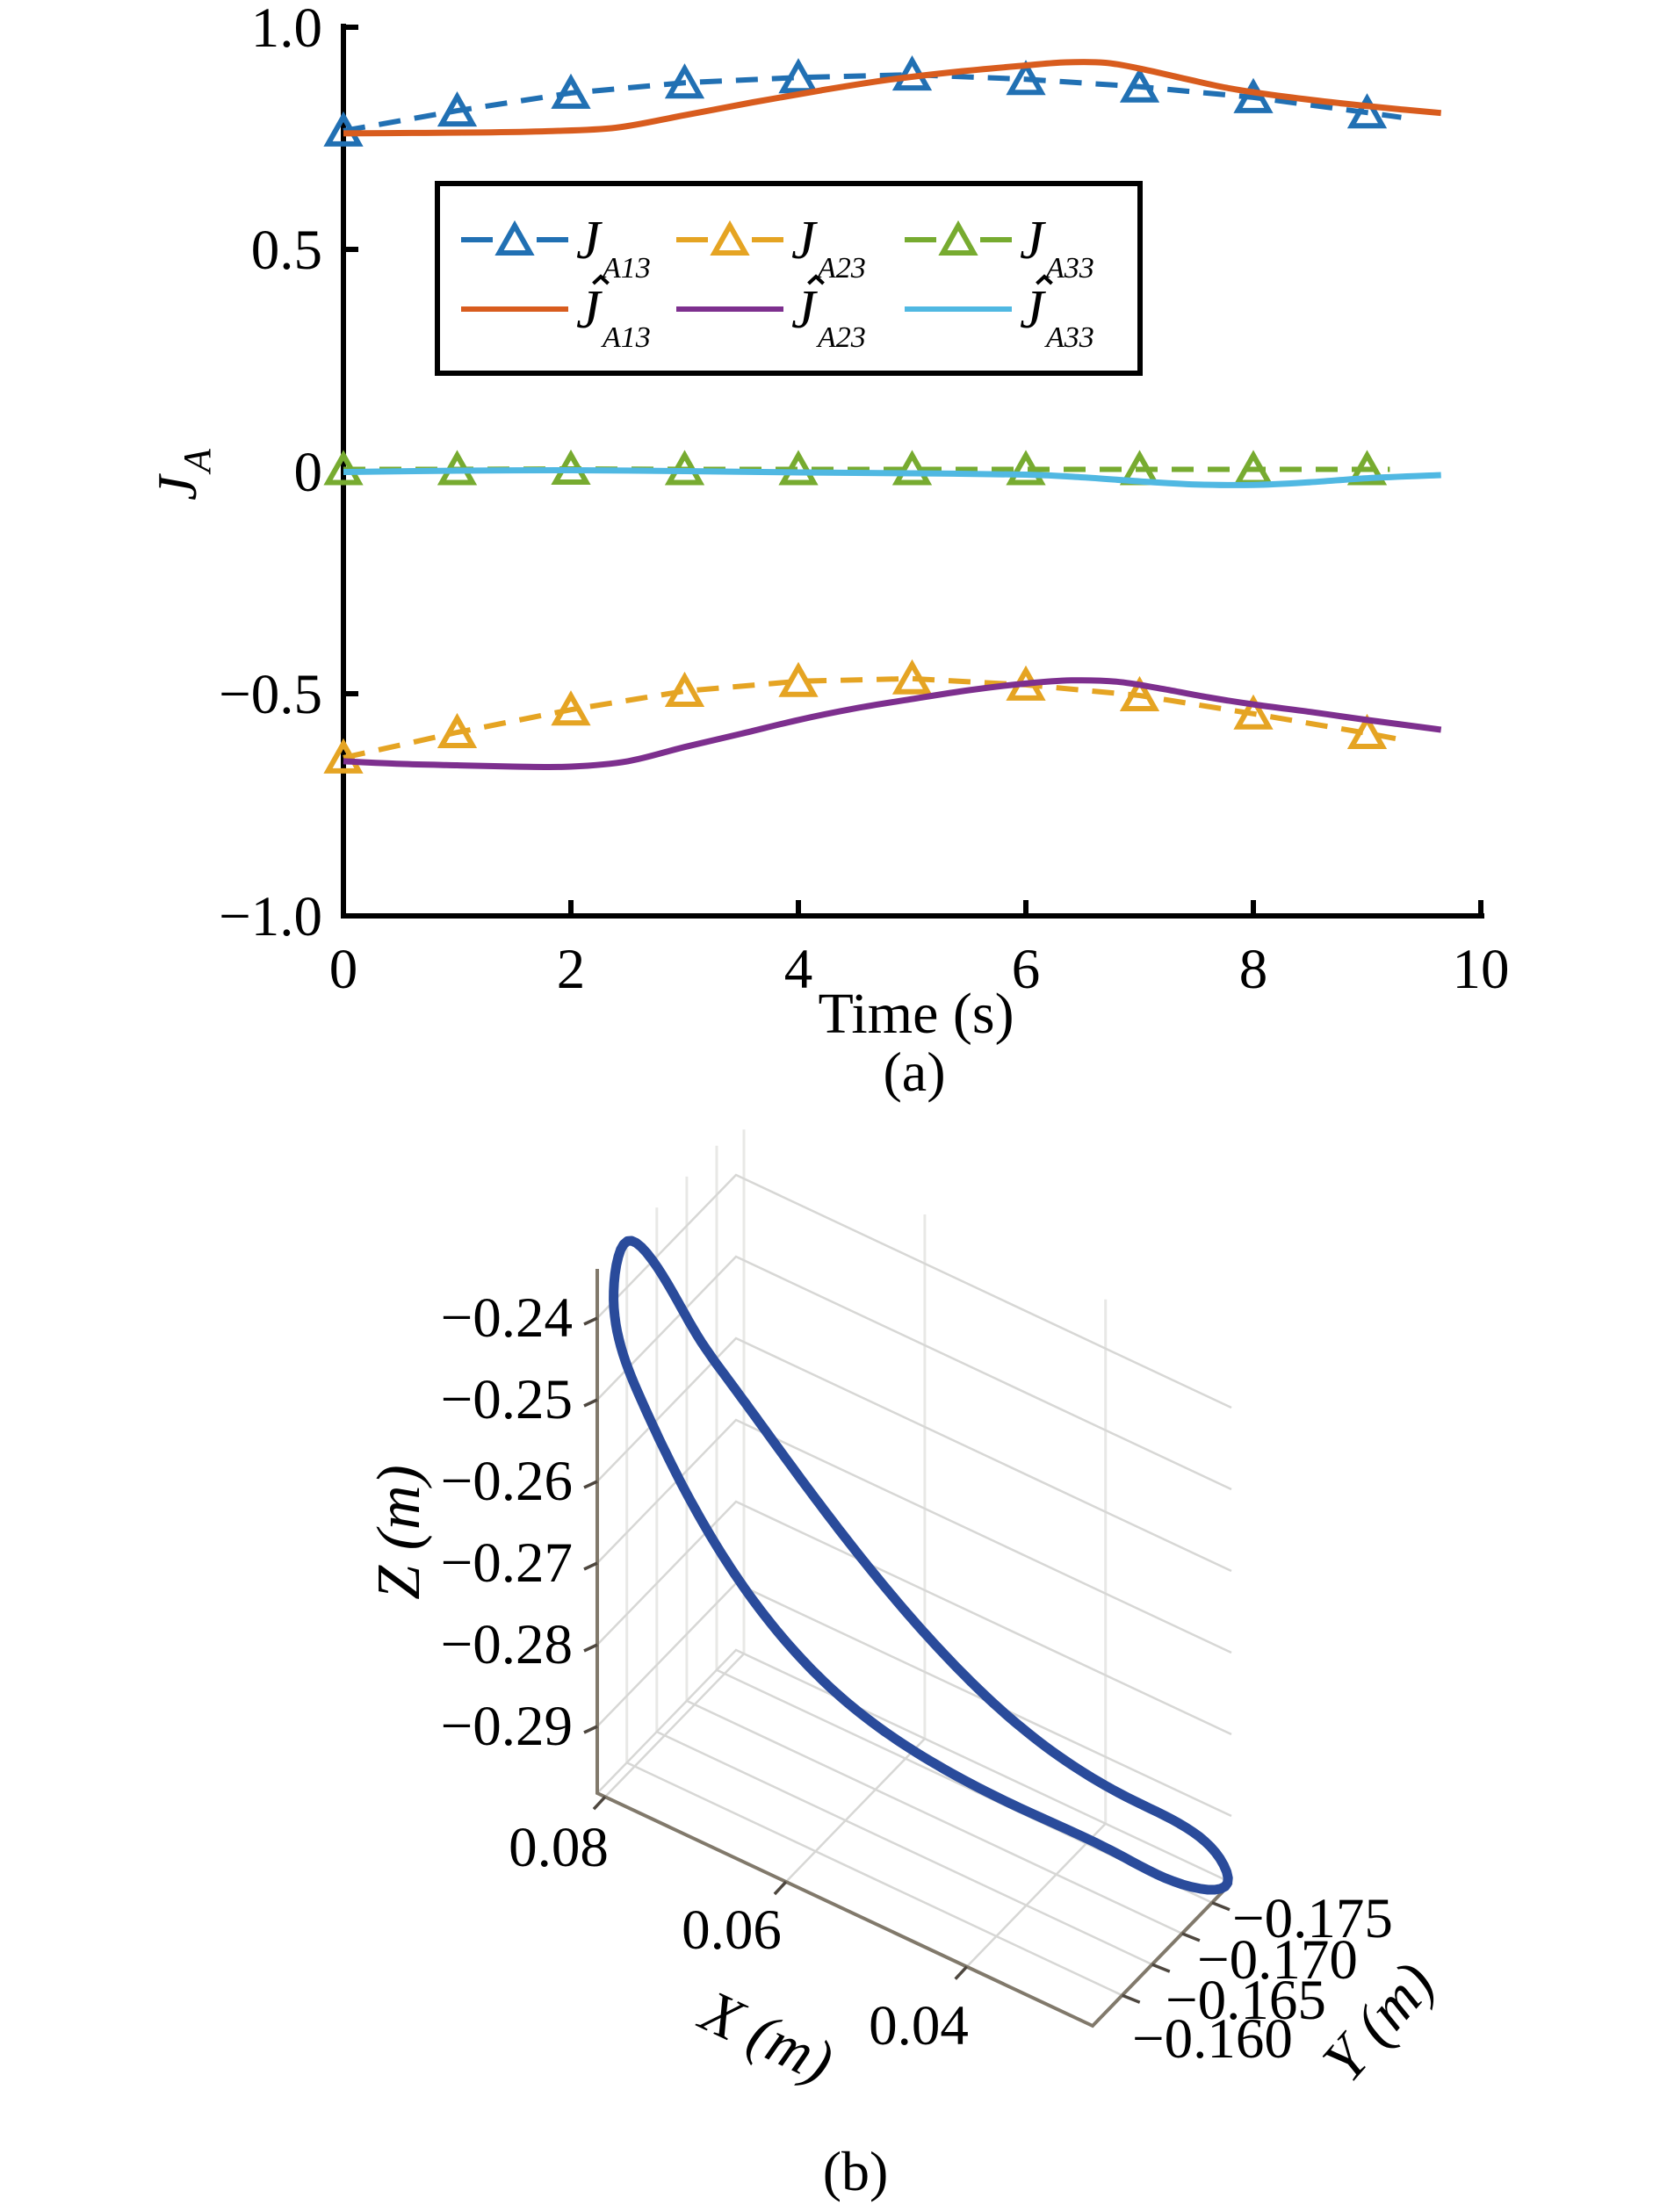 This screenshot has height=2212, width=1660. I want to click on svg-text: 0.06, so click(732, 1930).